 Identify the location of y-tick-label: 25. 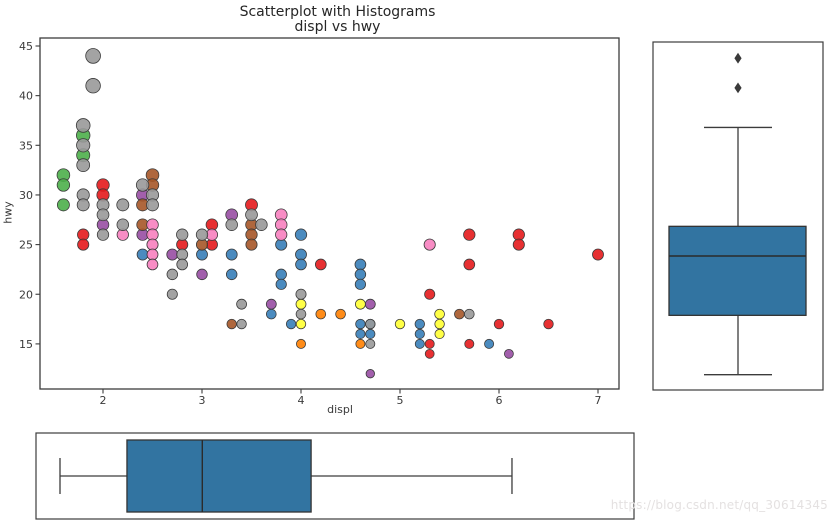
(26, 245).